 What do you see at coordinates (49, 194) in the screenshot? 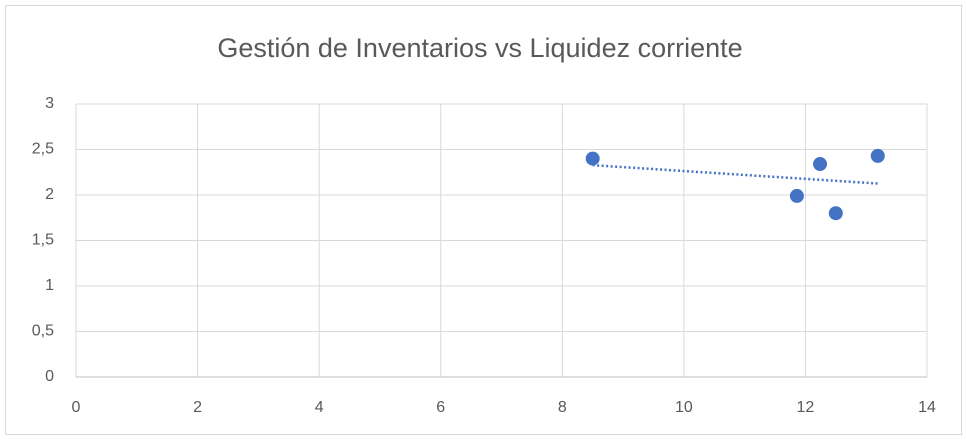
I see `y-tick-label: 2` at bounding box center [49, 194].